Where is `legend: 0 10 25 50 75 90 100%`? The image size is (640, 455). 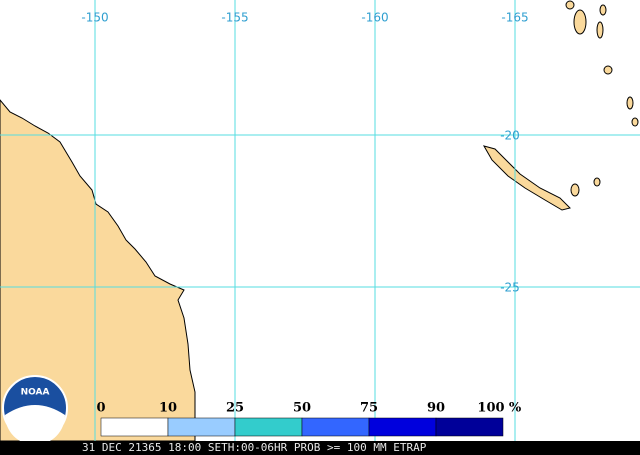 legend: 0 10 25 50 75 90 100% is located at coordinates (309, 419).